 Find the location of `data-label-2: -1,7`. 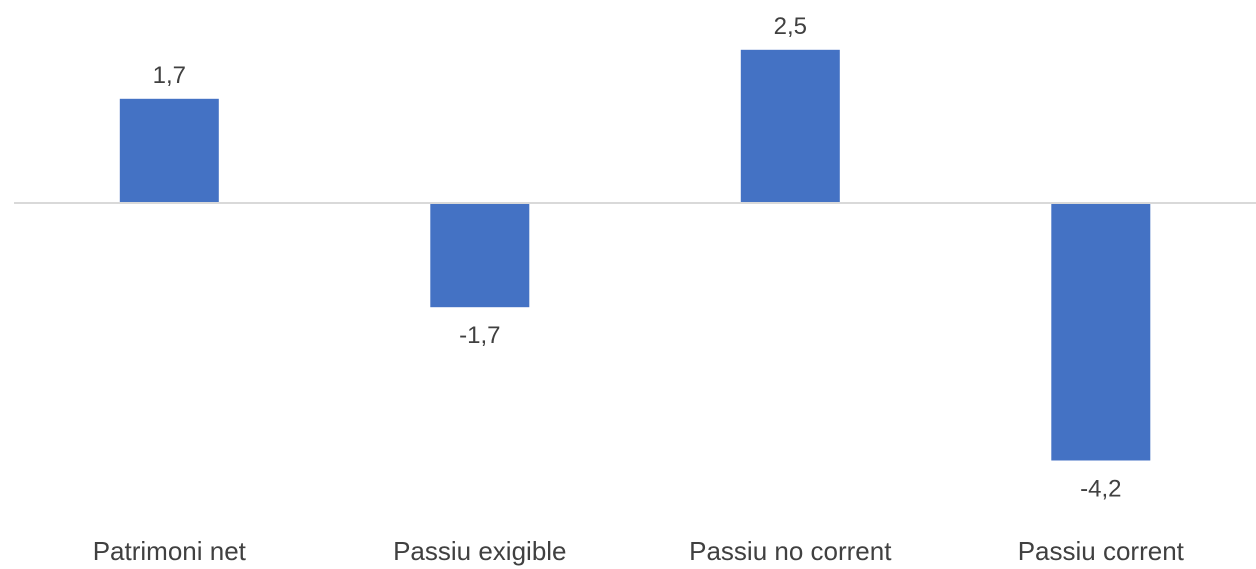

data-label-2: -1,7 is located at coordinates (479, 335).